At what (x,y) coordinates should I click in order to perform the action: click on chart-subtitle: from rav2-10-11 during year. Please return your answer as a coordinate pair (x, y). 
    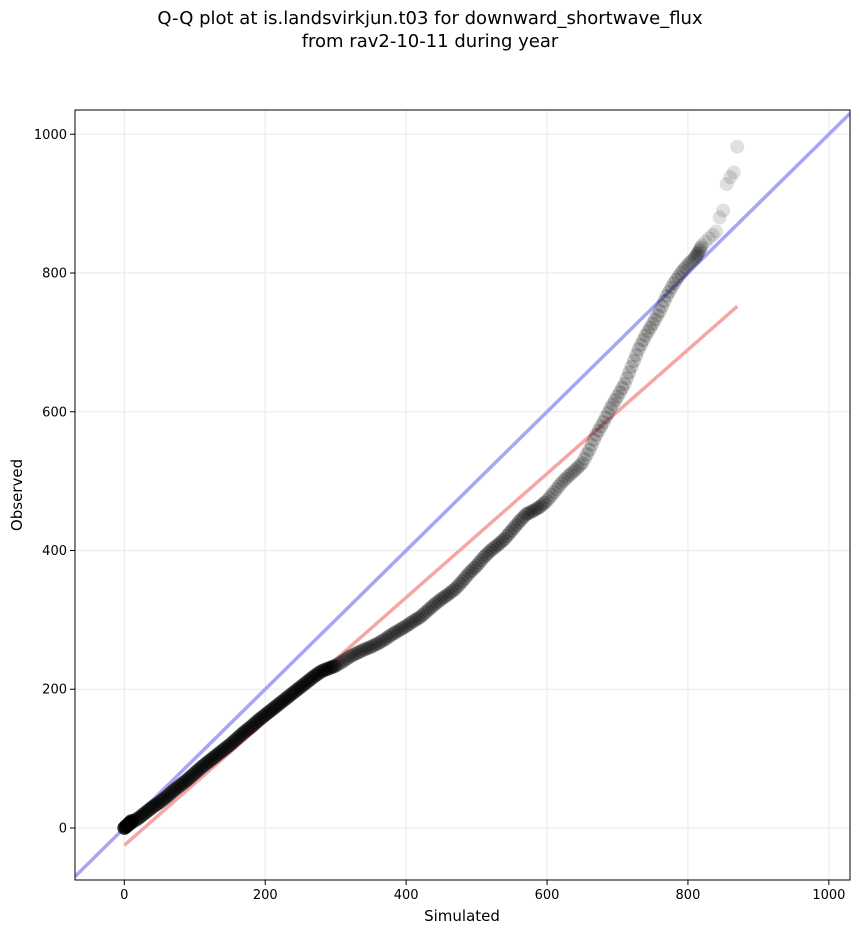
    Looking at the image, I should click on (430, 41).